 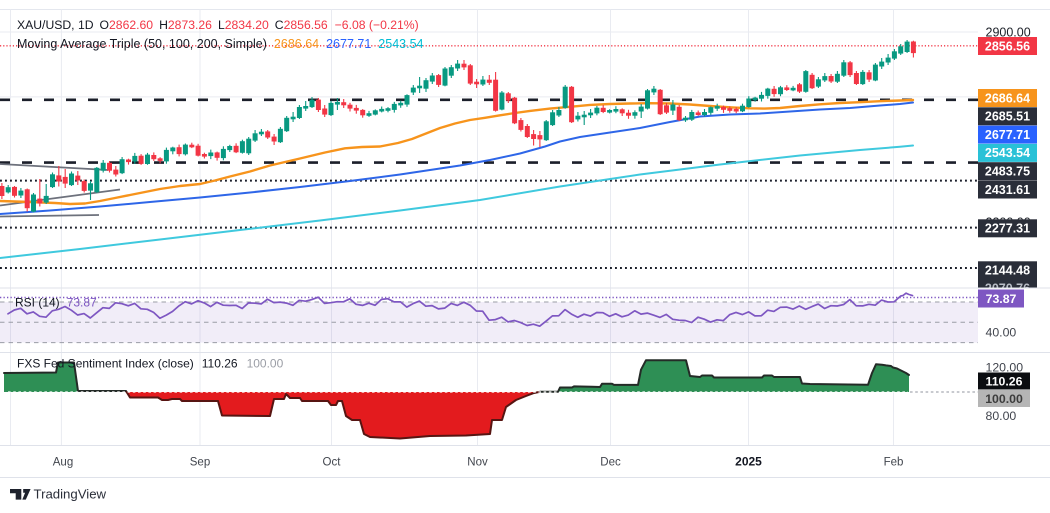 What do you see at coordinates (477, 463) in the screenshot?
I see `svg-text: Nov` at bounding box center [477, 463].